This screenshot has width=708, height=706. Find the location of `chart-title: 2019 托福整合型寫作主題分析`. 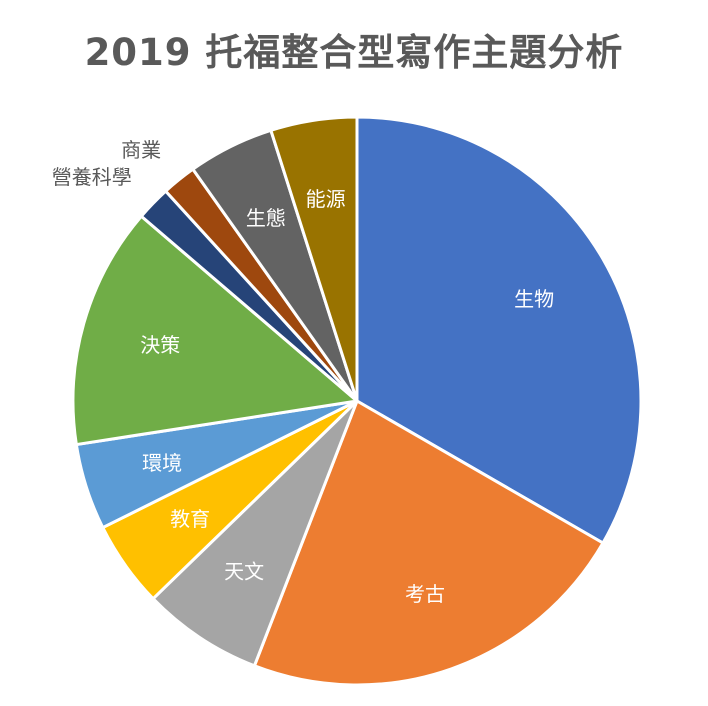

chart-title: 2019 托福整合型寫作主題分析 is located at coordinates (354, 52).